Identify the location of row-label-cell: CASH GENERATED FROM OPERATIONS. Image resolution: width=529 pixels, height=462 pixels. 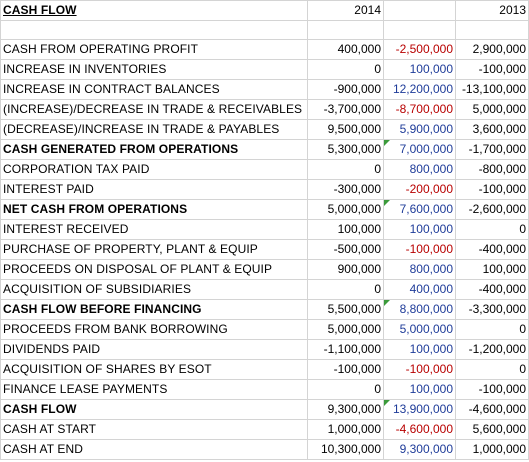
(154, 149).